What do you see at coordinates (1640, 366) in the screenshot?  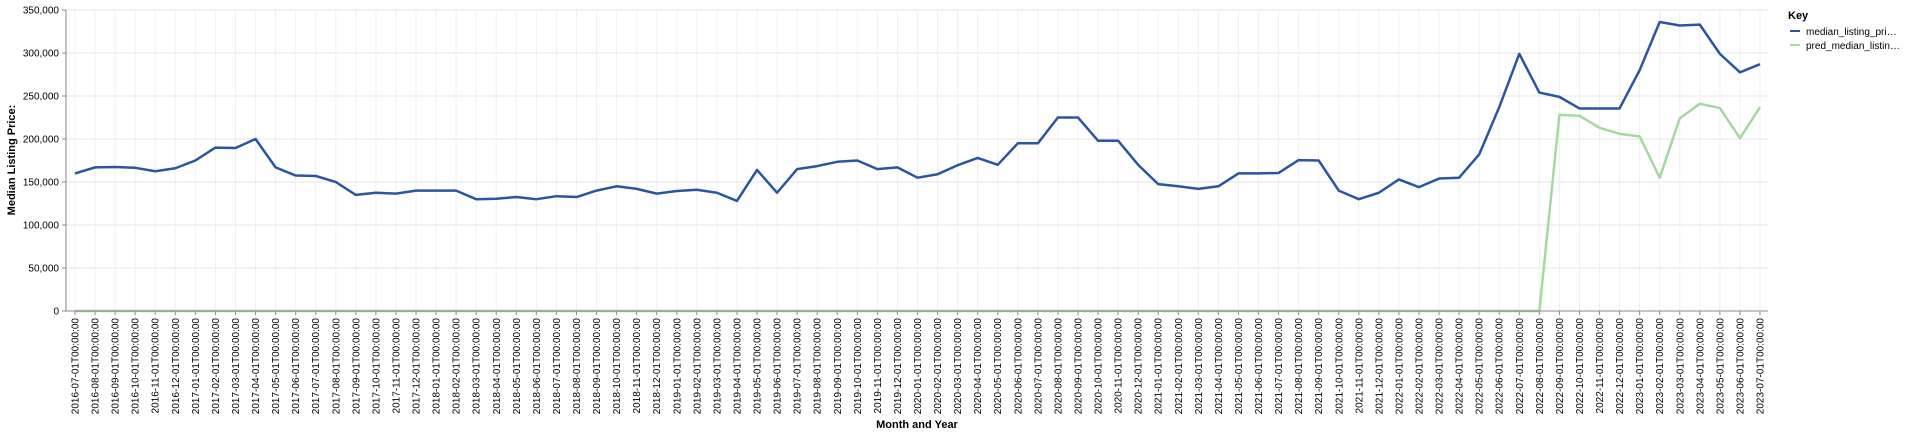 I see `x-tick-label: 2023-01-01T00:00:00` at bounding box center [1640, 366].